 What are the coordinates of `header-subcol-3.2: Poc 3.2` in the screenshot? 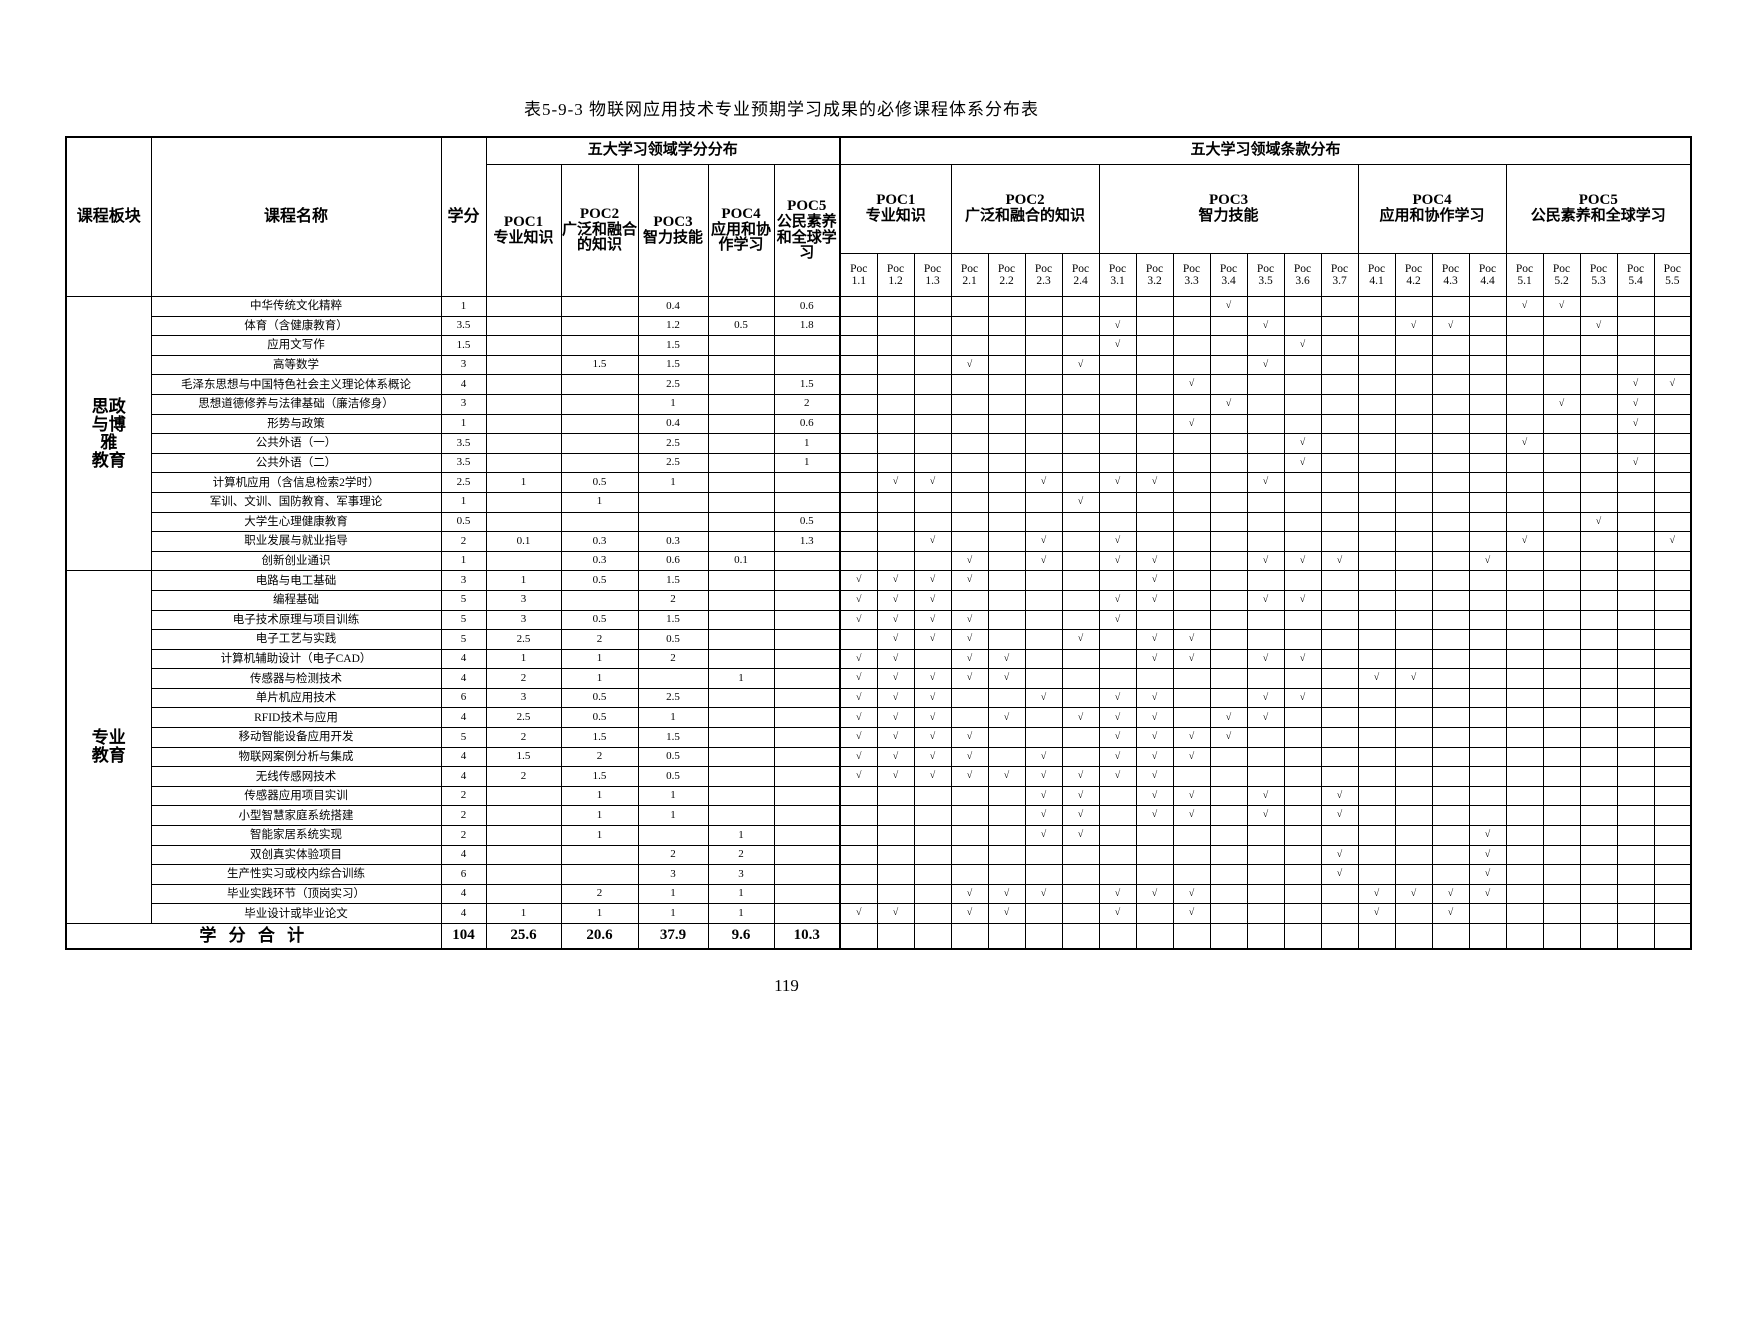 It's located at (1154, 275).